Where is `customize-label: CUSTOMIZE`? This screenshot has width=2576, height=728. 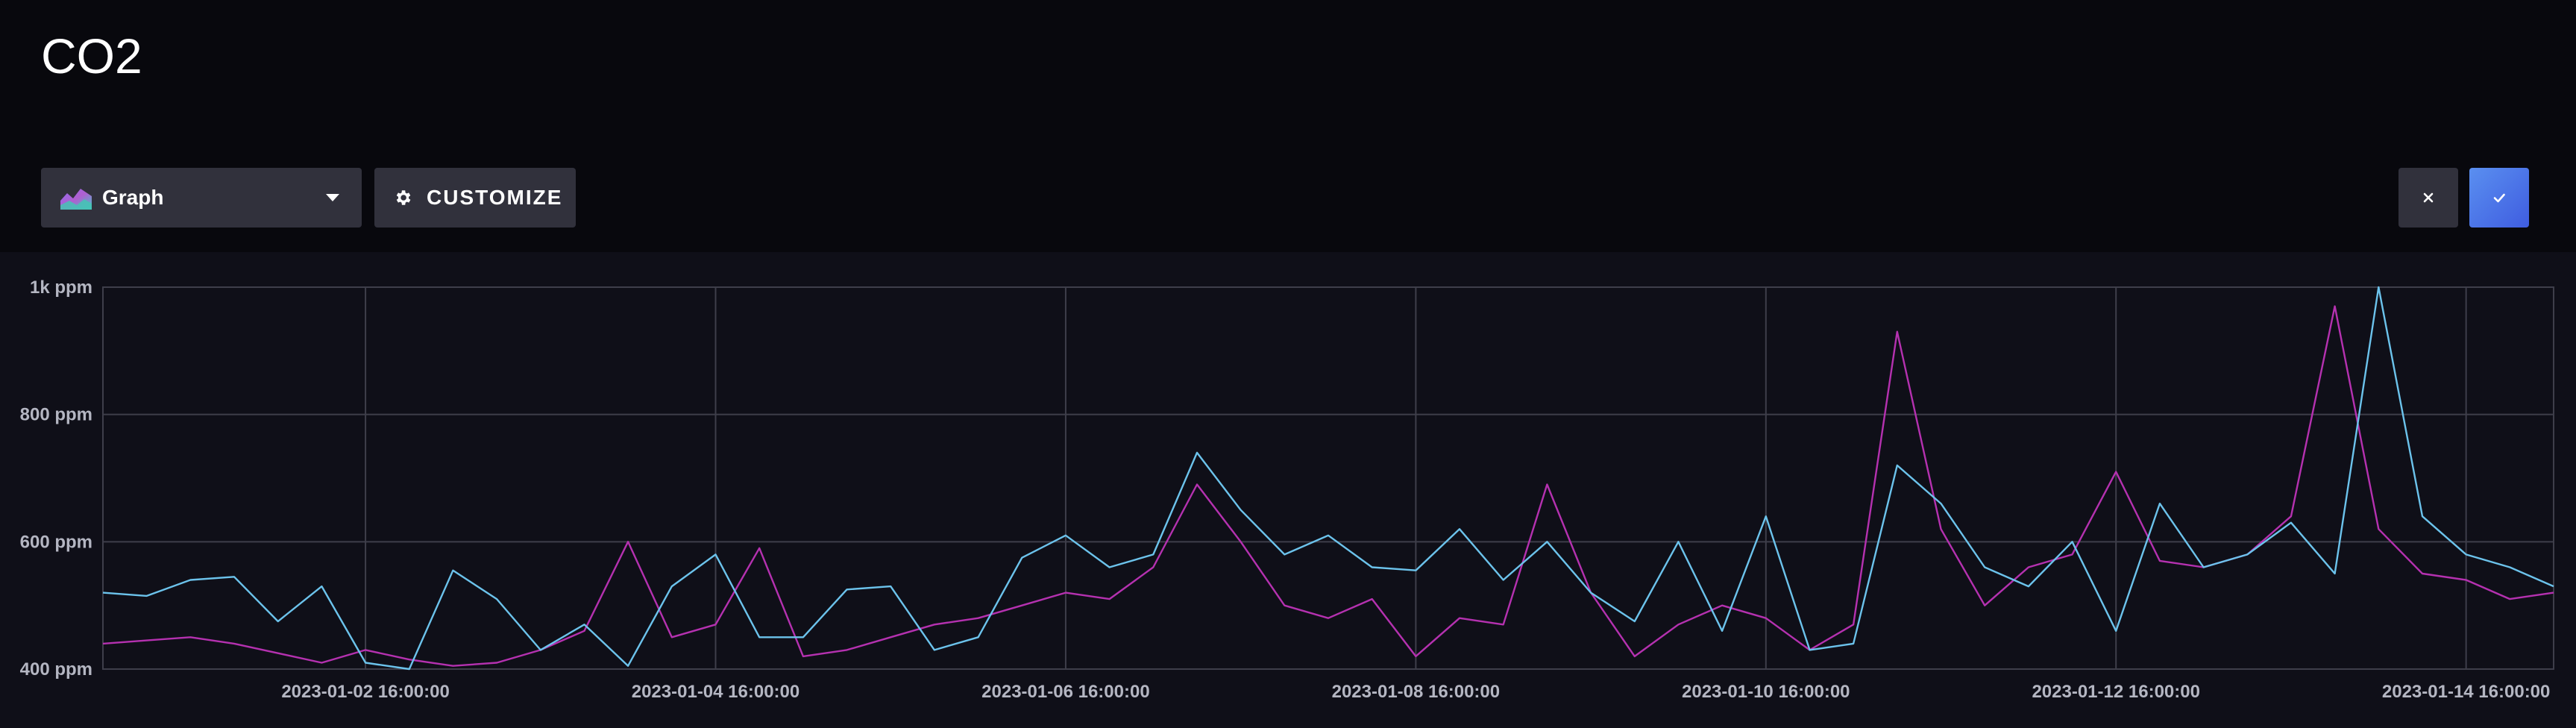 customize-label: CUSTOMIZE is located at coordinates (495, 197).